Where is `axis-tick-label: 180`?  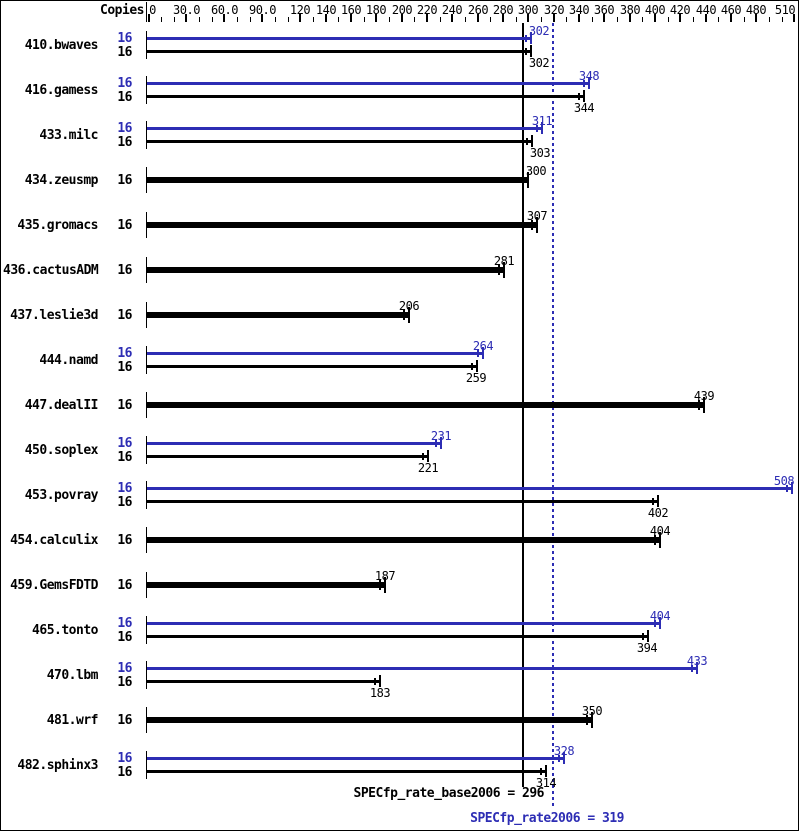 axis-tick-label: 180 is located at coordinates (376, 10).